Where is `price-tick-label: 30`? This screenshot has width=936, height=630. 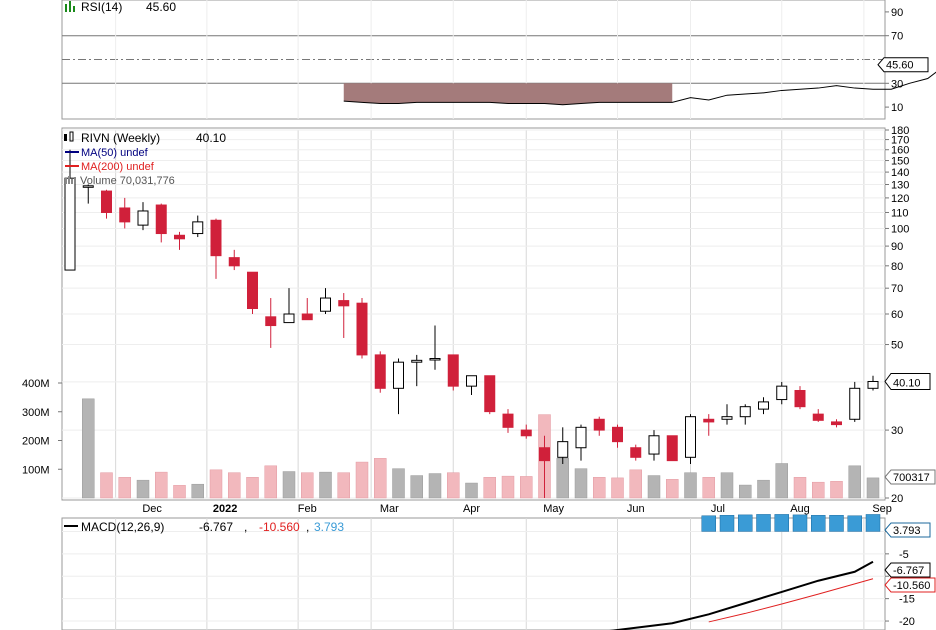 price-tick-label: 30 is located at coordinates (897, 431).